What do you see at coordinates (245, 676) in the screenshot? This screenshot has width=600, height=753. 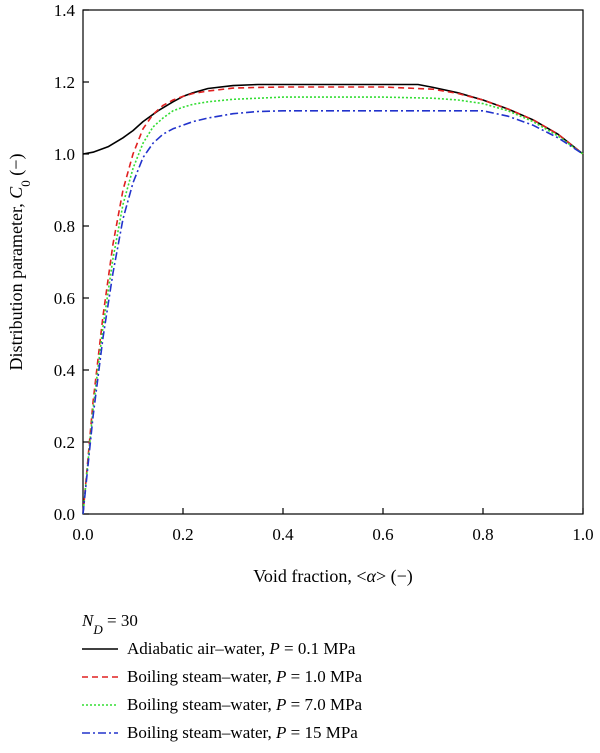 I see `legend-label-1: Boiling steam–water, P = 1.0 MPa` at bounding box center [245, 676].